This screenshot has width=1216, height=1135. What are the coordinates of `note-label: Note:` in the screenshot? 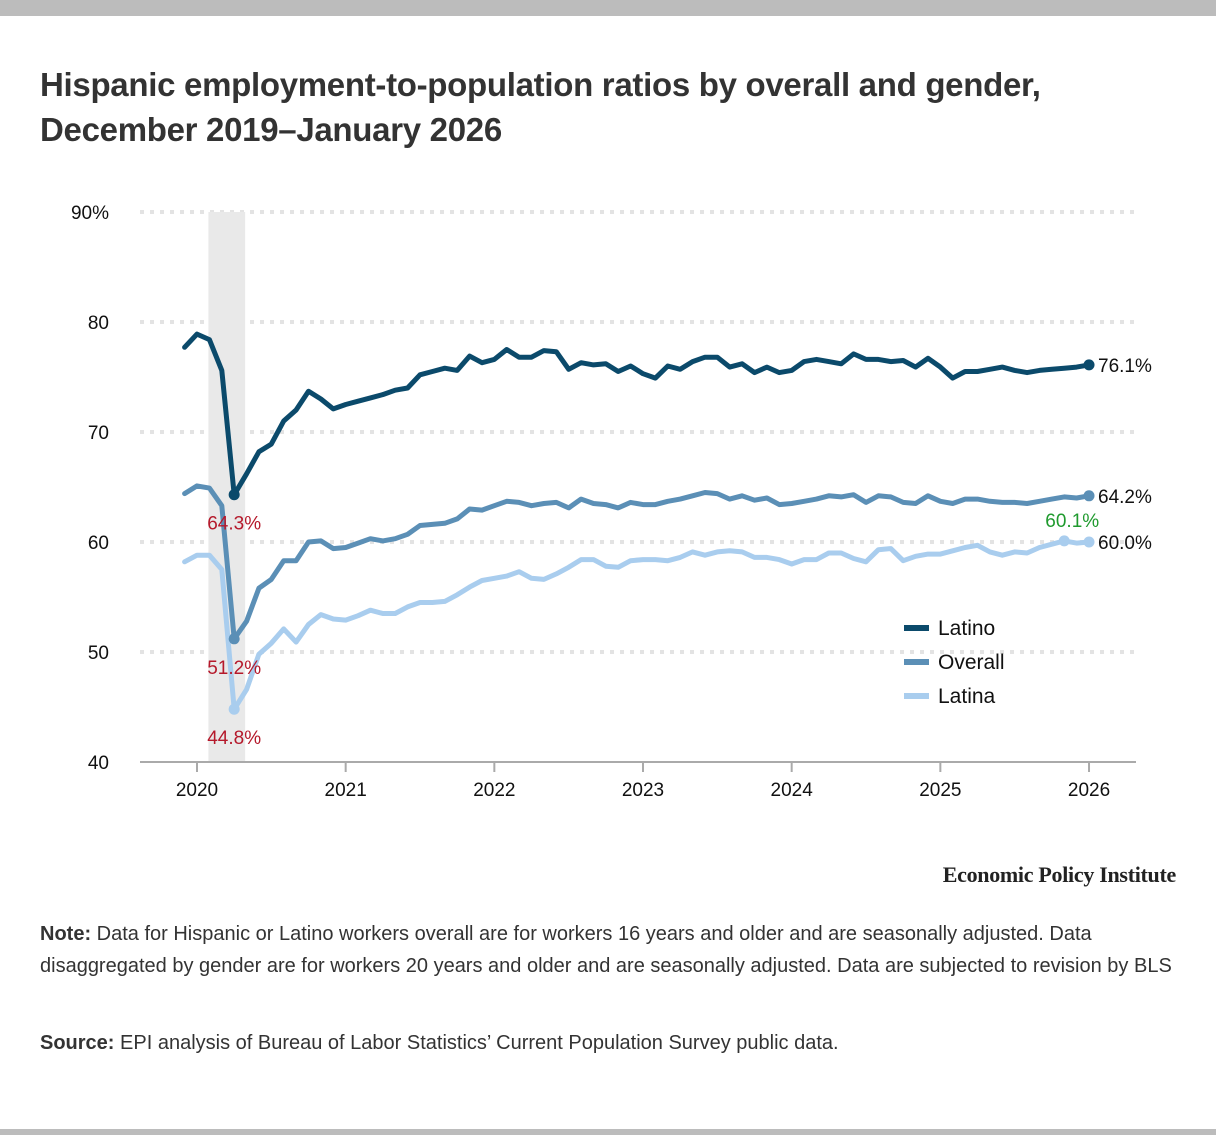 It's located at (66, 934).